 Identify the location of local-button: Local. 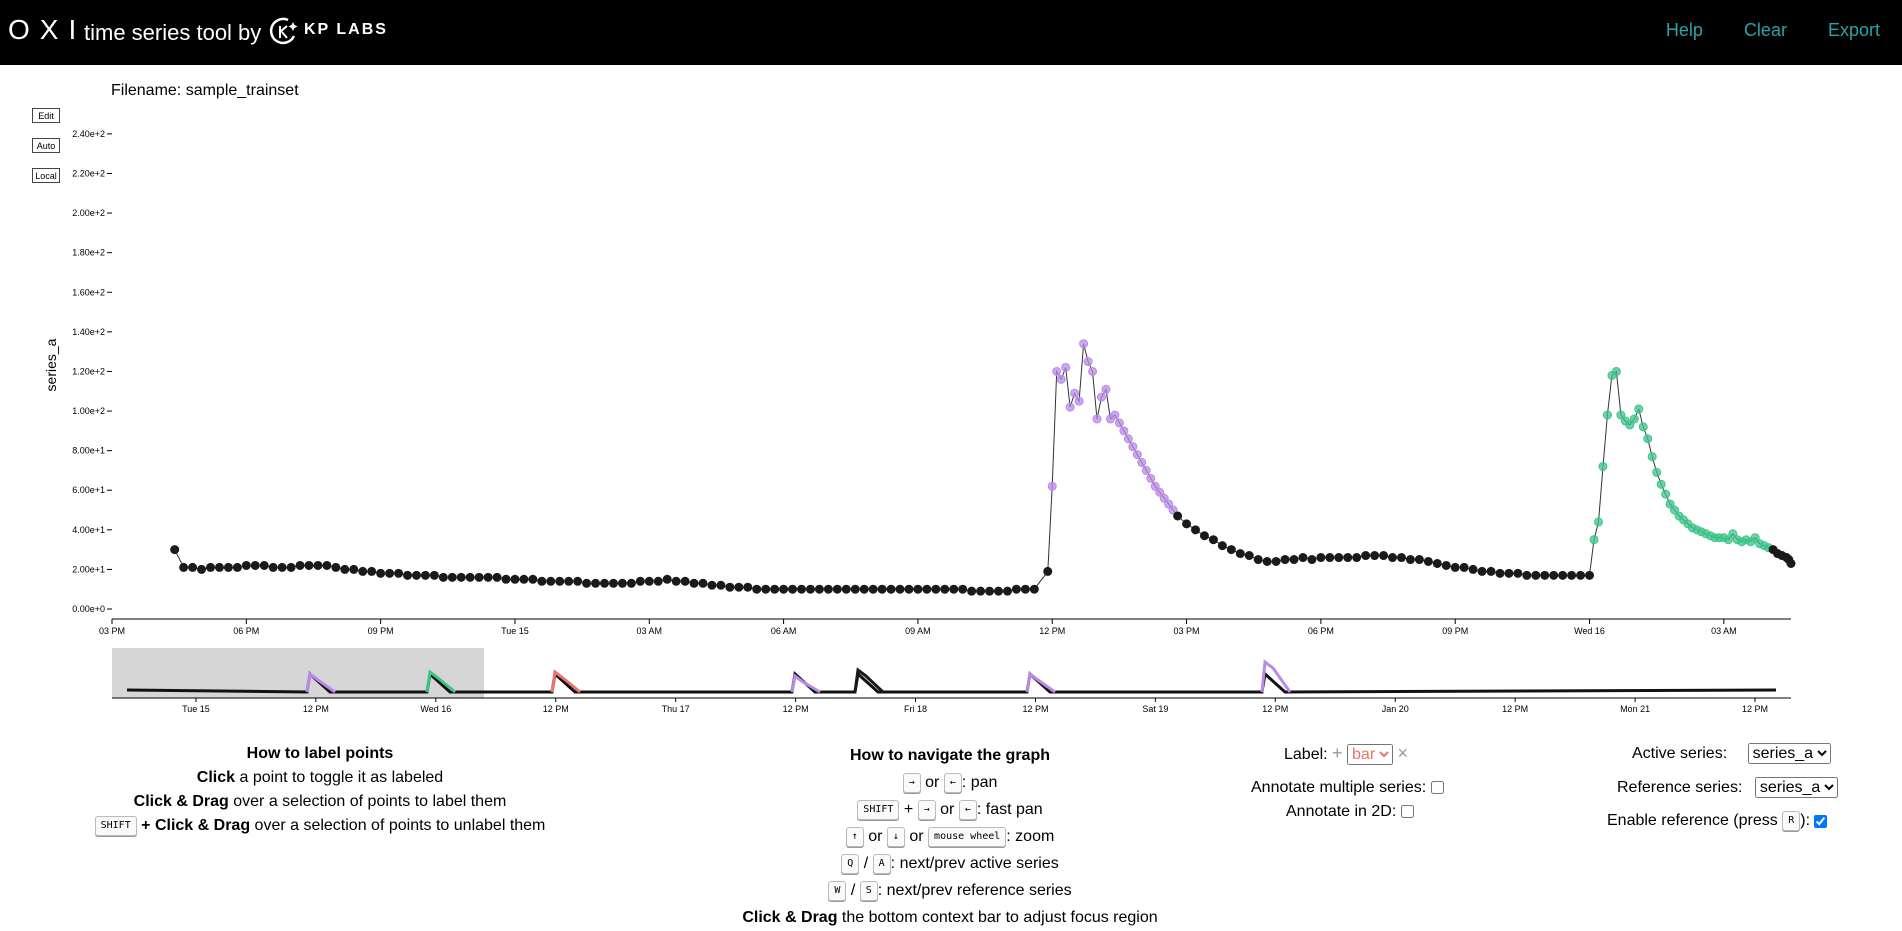
(46, 175).